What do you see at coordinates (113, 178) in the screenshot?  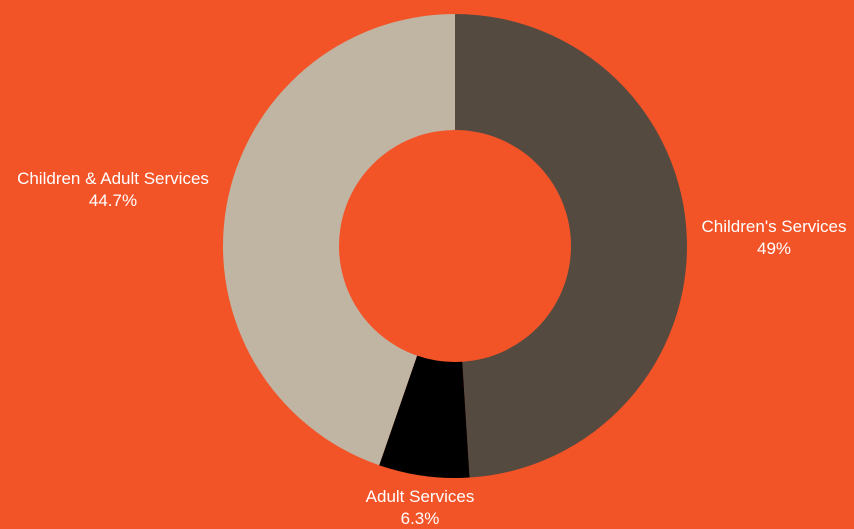 I see `slice-label: Children & Adult Services` at bounding box center [113, 178].